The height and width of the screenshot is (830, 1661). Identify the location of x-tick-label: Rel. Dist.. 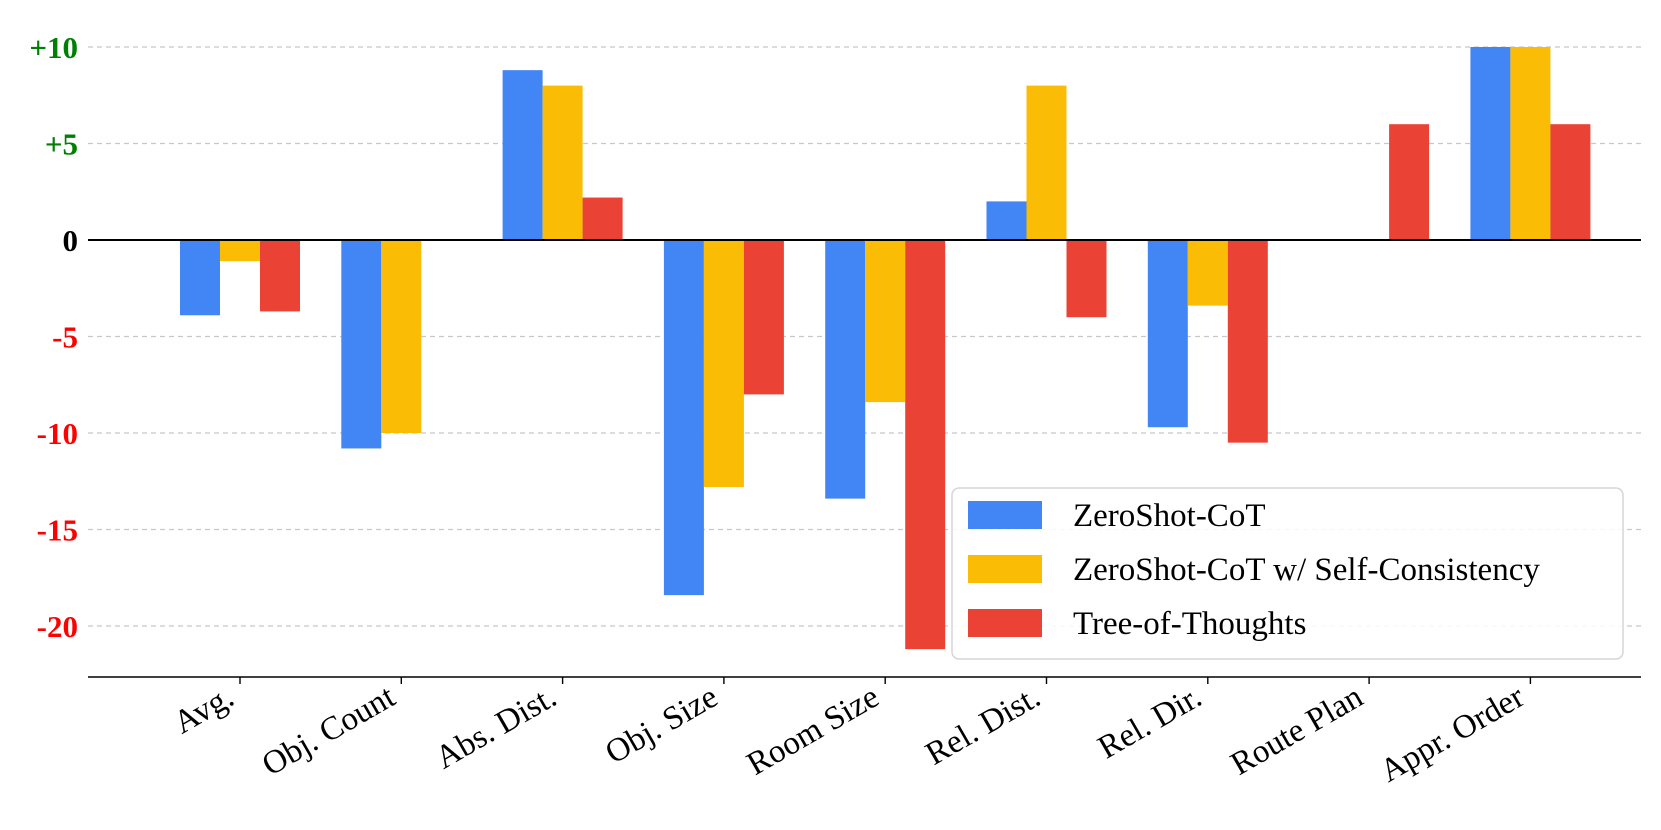
(983, 726).